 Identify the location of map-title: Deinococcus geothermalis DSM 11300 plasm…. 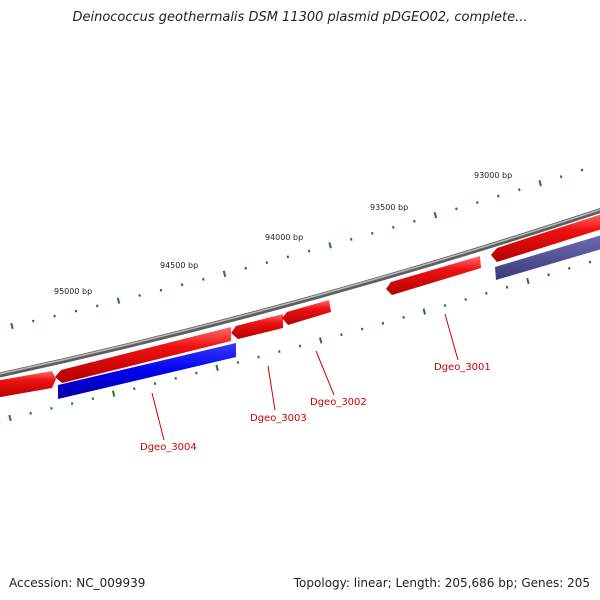
(300, 17).